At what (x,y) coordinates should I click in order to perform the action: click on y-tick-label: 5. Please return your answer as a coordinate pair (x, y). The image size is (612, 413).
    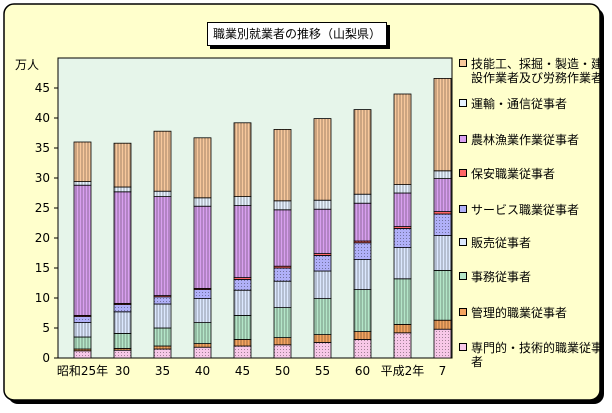
    Looking at the image, I should click on (46, 328).